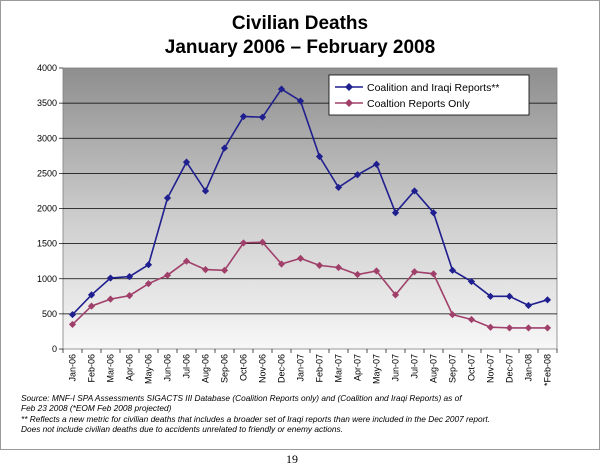  I want to click on x-tick-label: Jul-06, so click(187, 366).